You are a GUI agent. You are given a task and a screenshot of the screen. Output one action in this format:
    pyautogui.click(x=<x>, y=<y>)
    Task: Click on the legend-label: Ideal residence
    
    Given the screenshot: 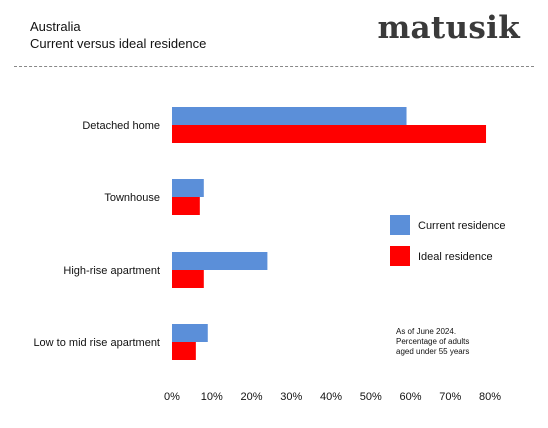 What is the action you would take?
    pyautogui.click(x=455, y=257)
    